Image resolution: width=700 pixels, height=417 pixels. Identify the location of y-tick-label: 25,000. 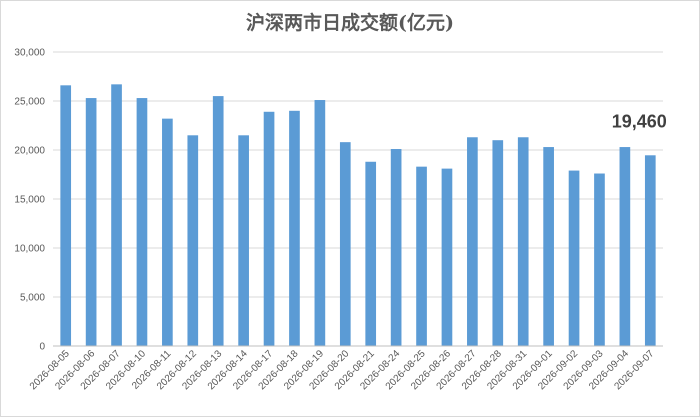
(29, 102).